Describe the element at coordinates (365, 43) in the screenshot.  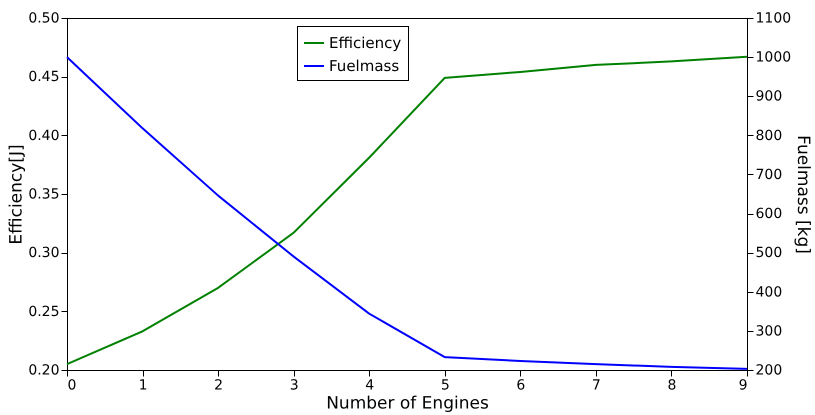
I see `legend-label: Efficiency` at that location.